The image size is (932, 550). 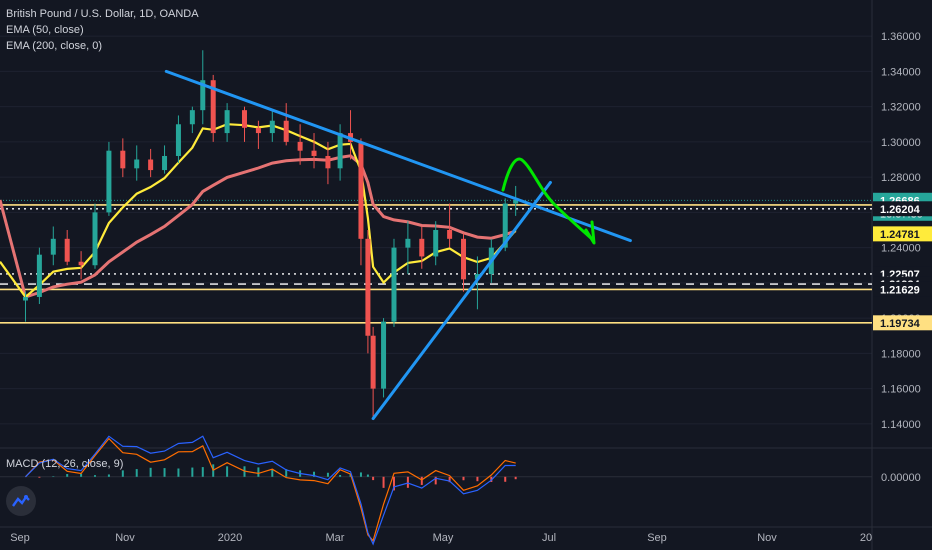 I want to click on price-label: 1.21629, so click(x=900, y=290).